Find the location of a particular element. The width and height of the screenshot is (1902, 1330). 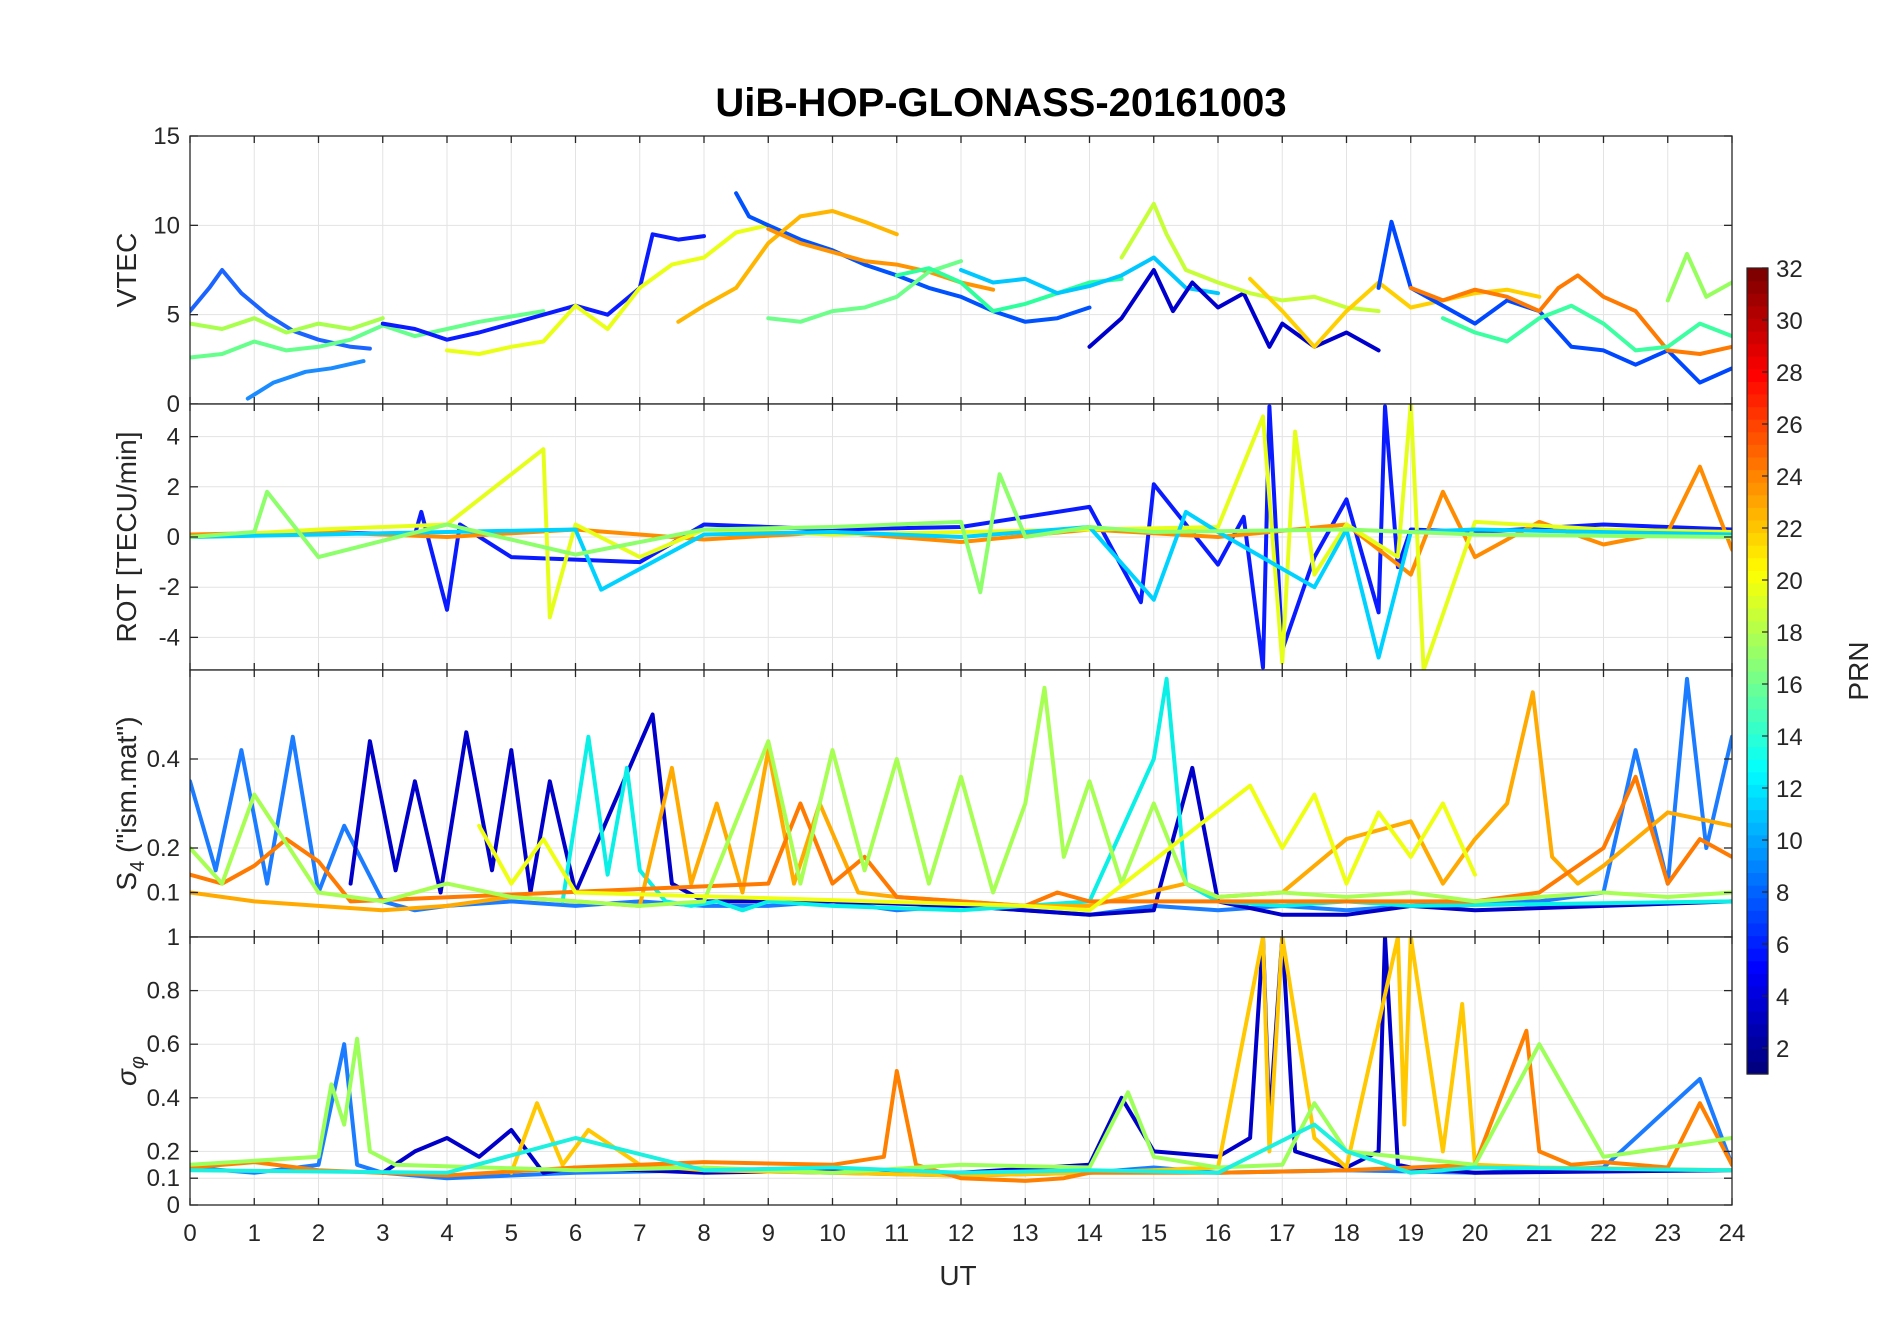

y-tick-label: 4 is located at coordinates (173, 437).